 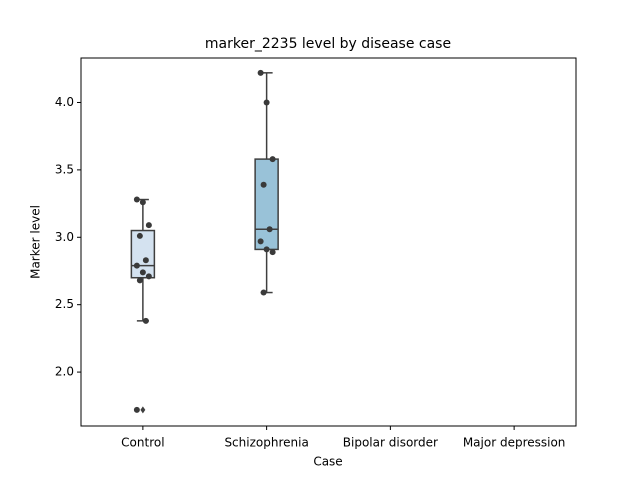 What do you see at coordinates (142, 443) in the screenshot?
I see `x-tick-label: Control` at bounding box center [142, 443].